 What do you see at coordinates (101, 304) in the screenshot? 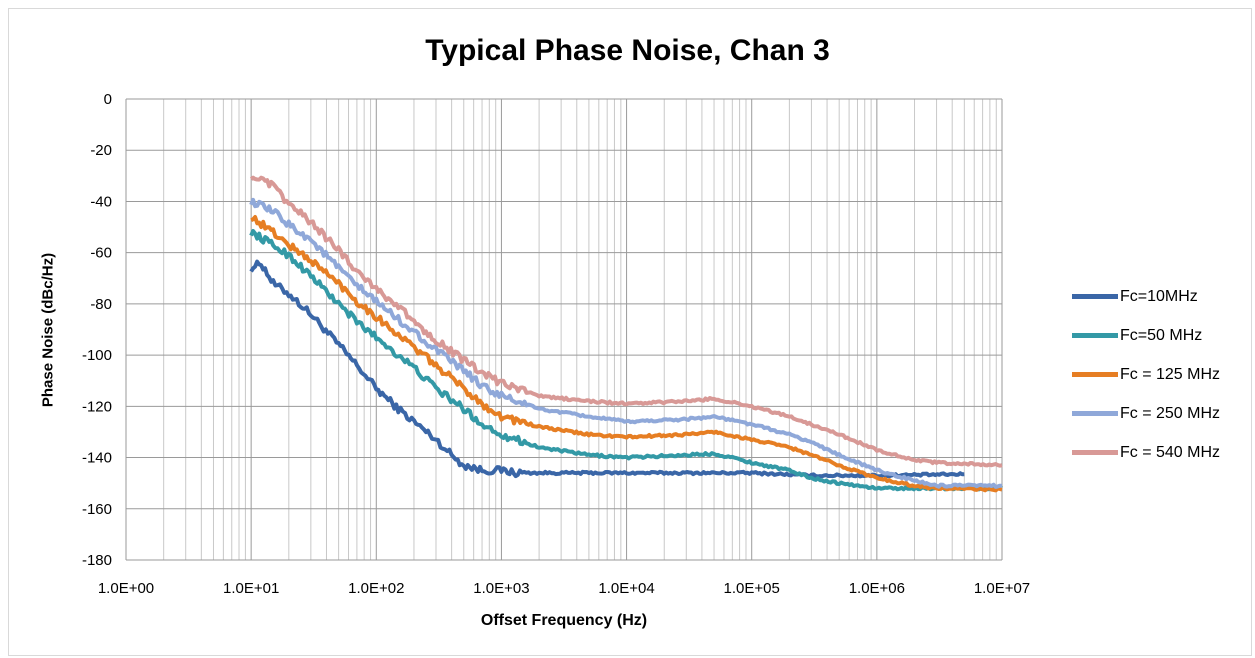
I see `y-tick-label: -80` at bounding box center [101, 304].